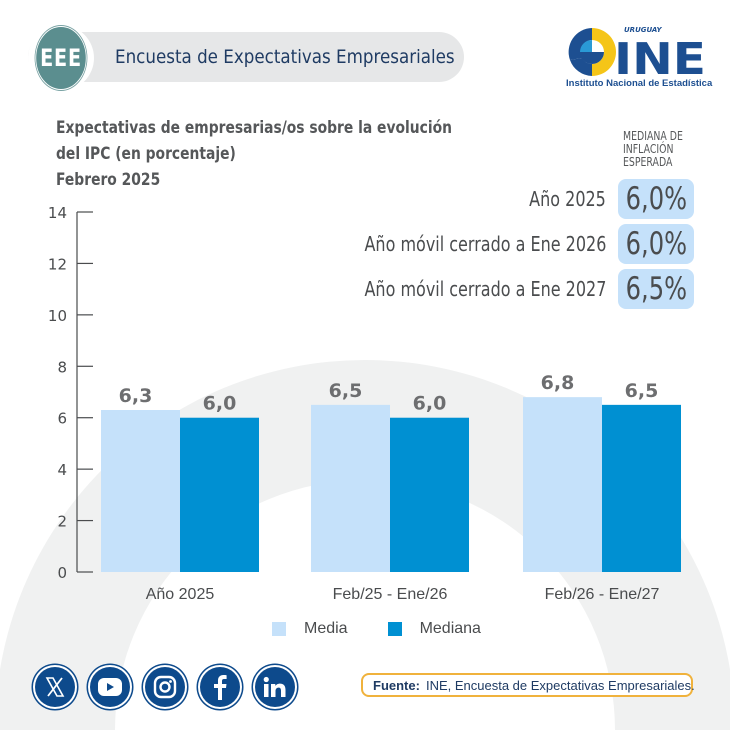 This screenshot has width=730, height=730. What do you see at coordinates (648, 162) in the screenshot?
I see `median-header-line-3: ESPERADA` at bounding box center [648, 162].